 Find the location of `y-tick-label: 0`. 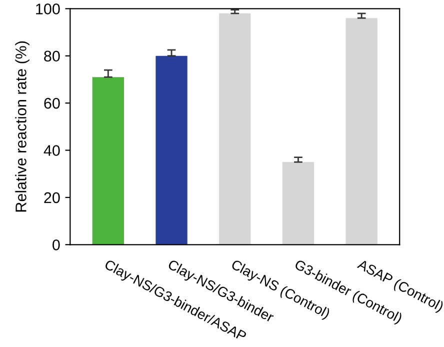

y-tick-label: 0 is located at coordinates (56, 245).